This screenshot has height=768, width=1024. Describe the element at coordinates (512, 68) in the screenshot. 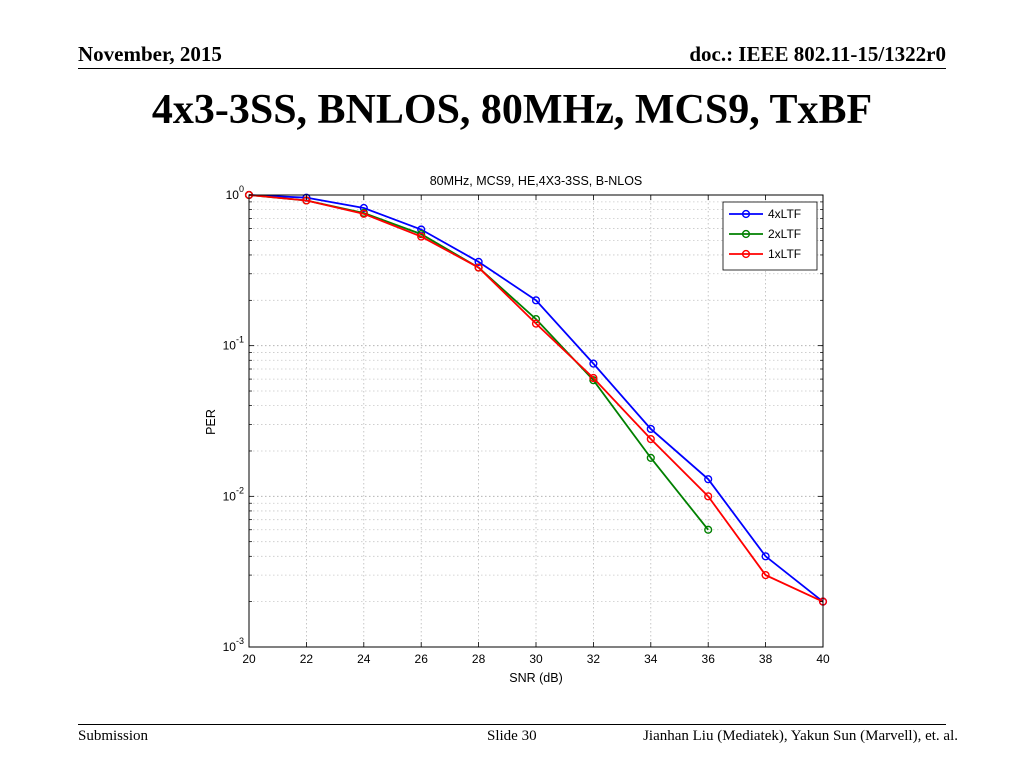

I see `header-divider` at that location.